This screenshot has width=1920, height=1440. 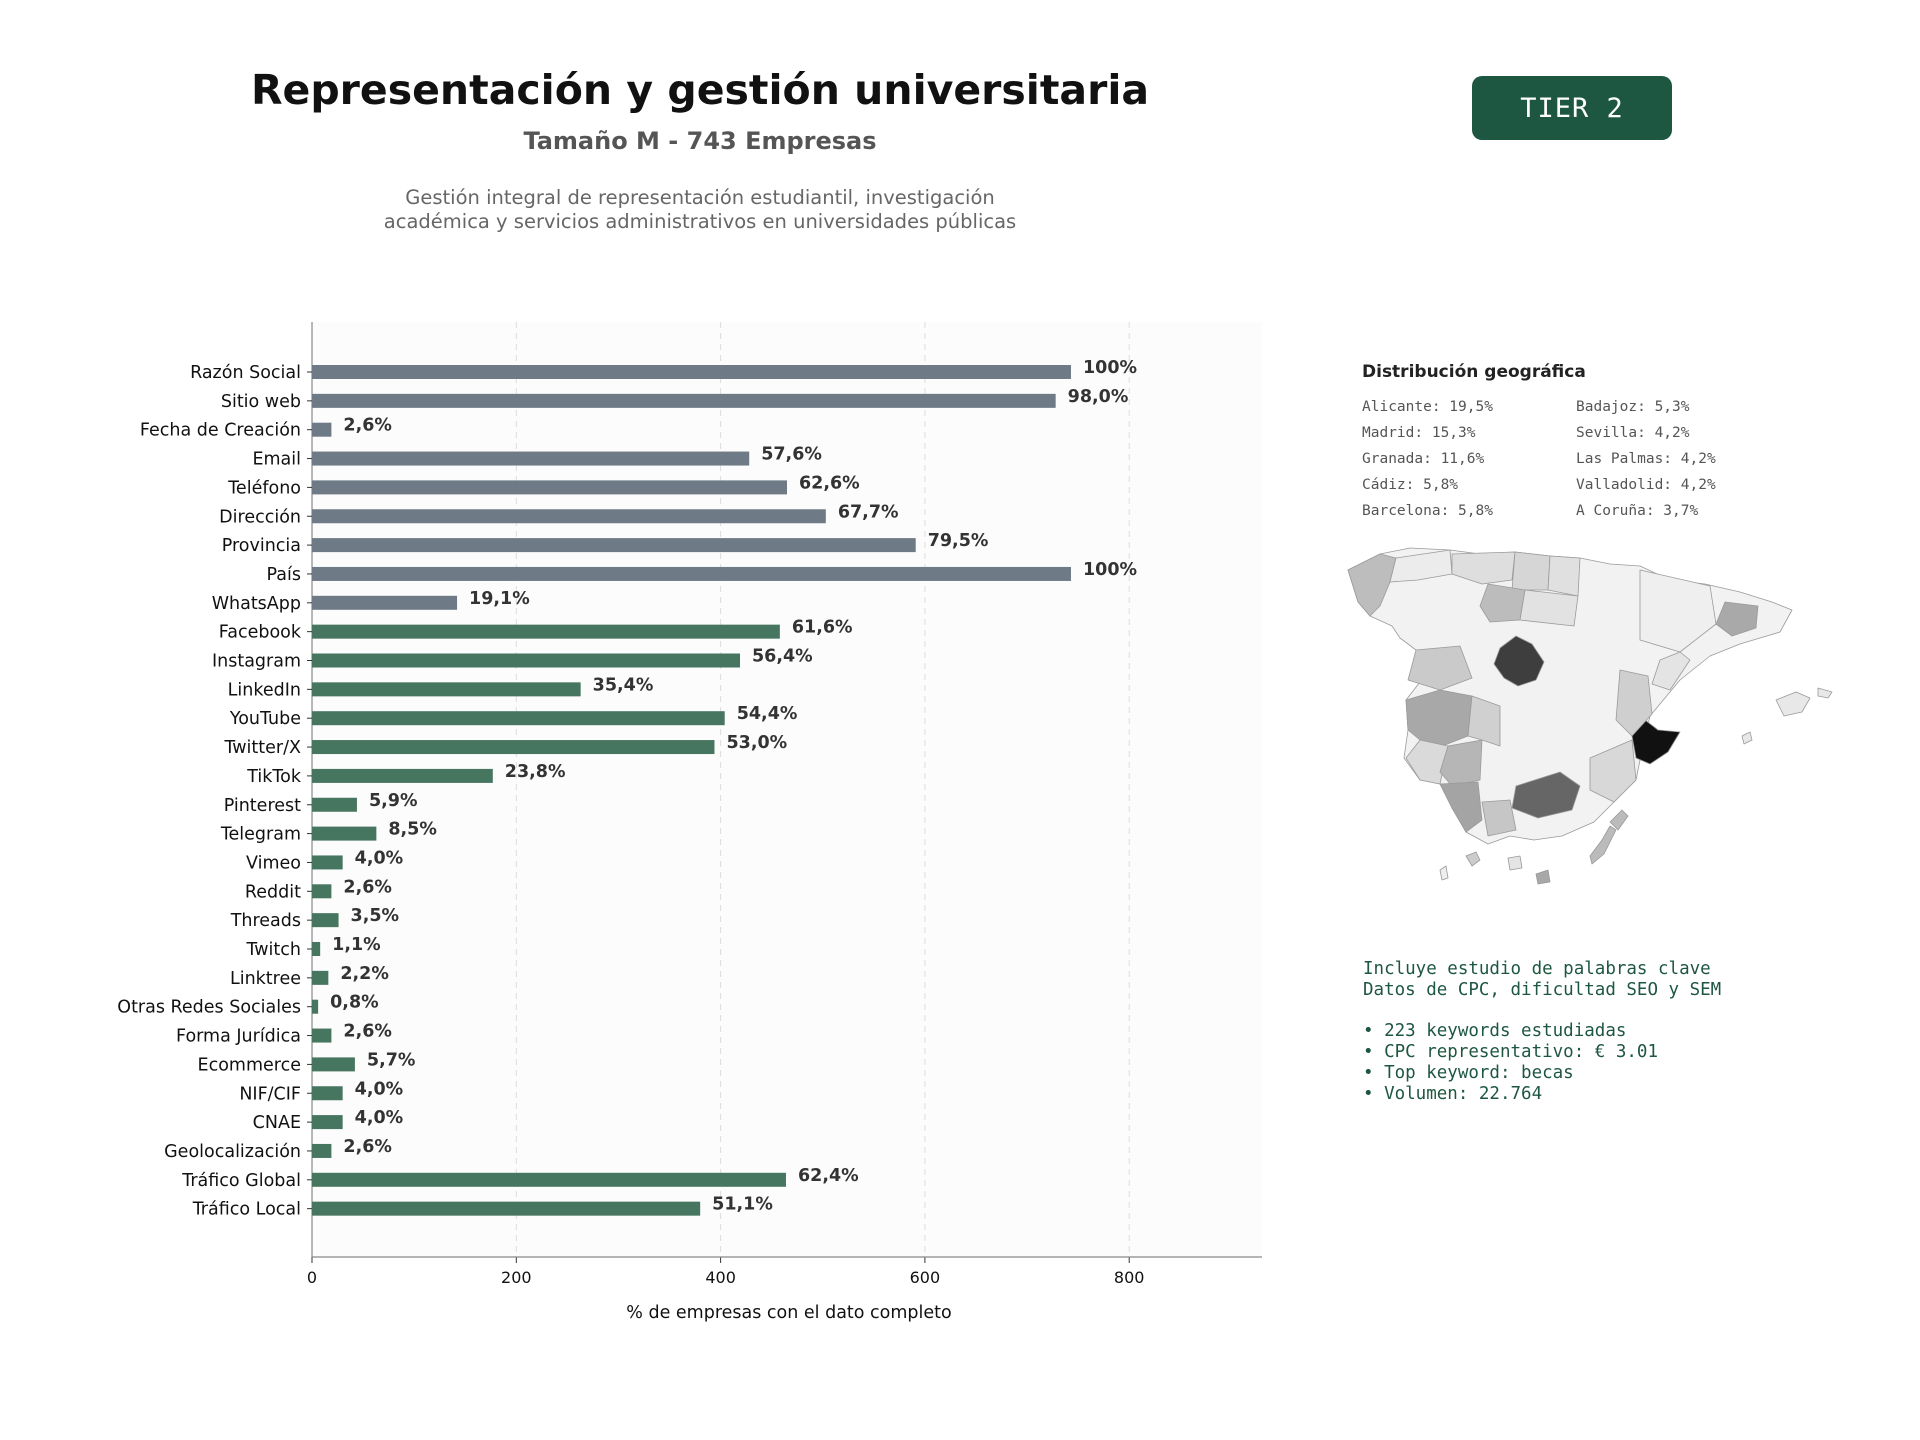 I want to click on geo-entry: Alicante: 19,5%, so click(x=1427, y=407).